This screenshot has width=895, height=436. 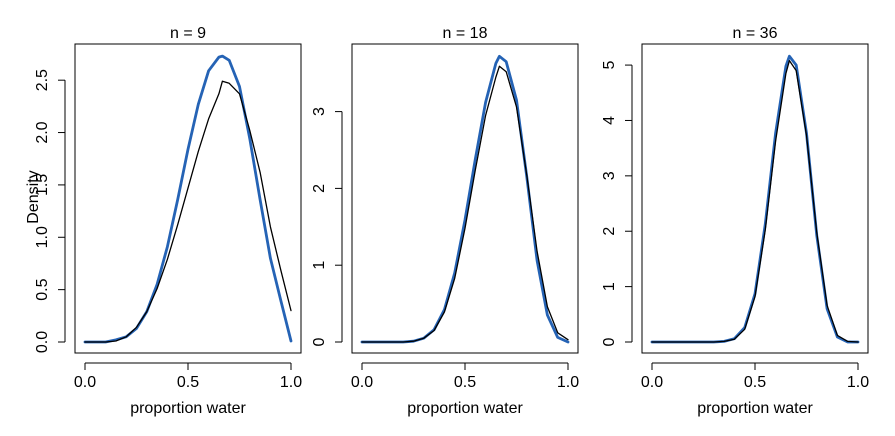 What do you see at coordinates (609, 120) in the screenshot?
I see `y-tick-label: 4` at bounding box center [609, 120].